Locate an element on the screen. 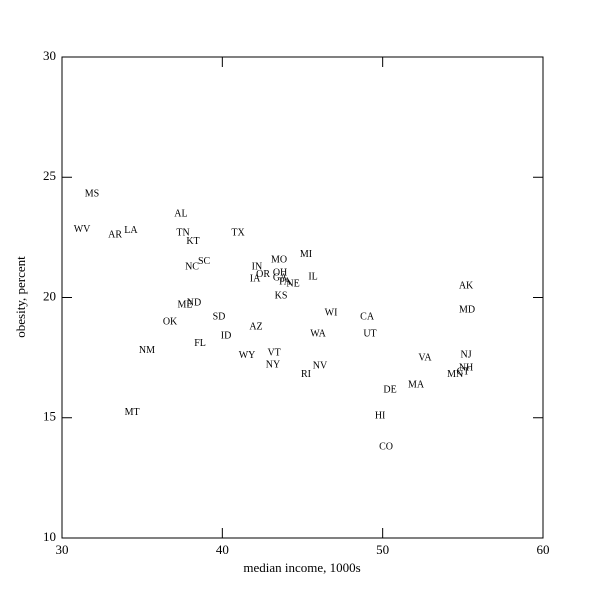  point-label: MA is located at coordinates (416, 384).